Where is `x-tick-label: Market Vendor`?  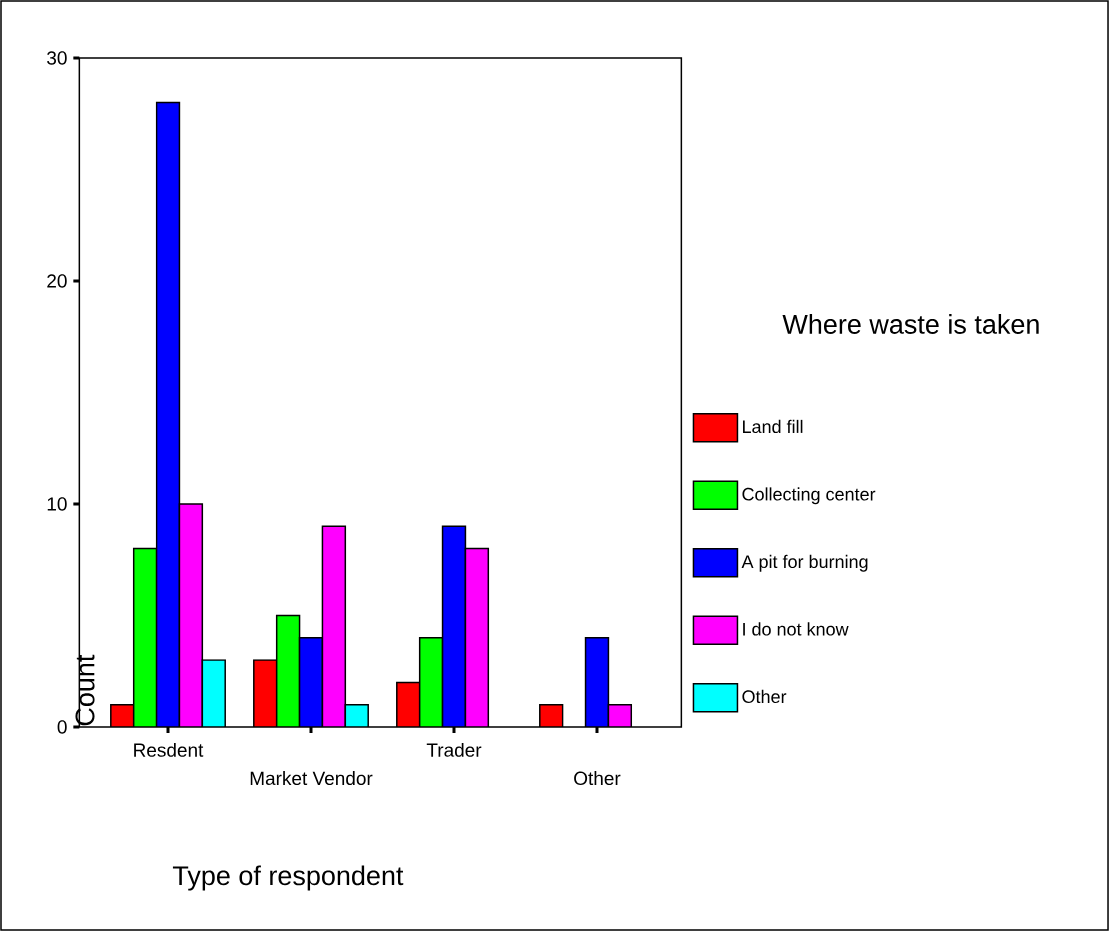 x-tick-label: Market Vendor is located at coordinates (311, 778).